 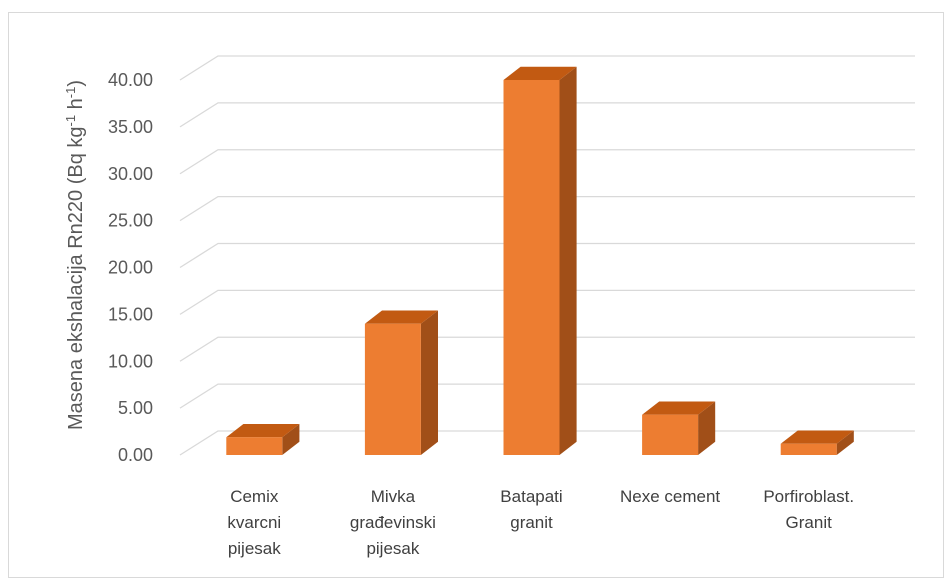 What do you see at coordinates (130, 80) in the screenshot?
I see `y-tick-label: 40.00` at bounding box center [130, 80].